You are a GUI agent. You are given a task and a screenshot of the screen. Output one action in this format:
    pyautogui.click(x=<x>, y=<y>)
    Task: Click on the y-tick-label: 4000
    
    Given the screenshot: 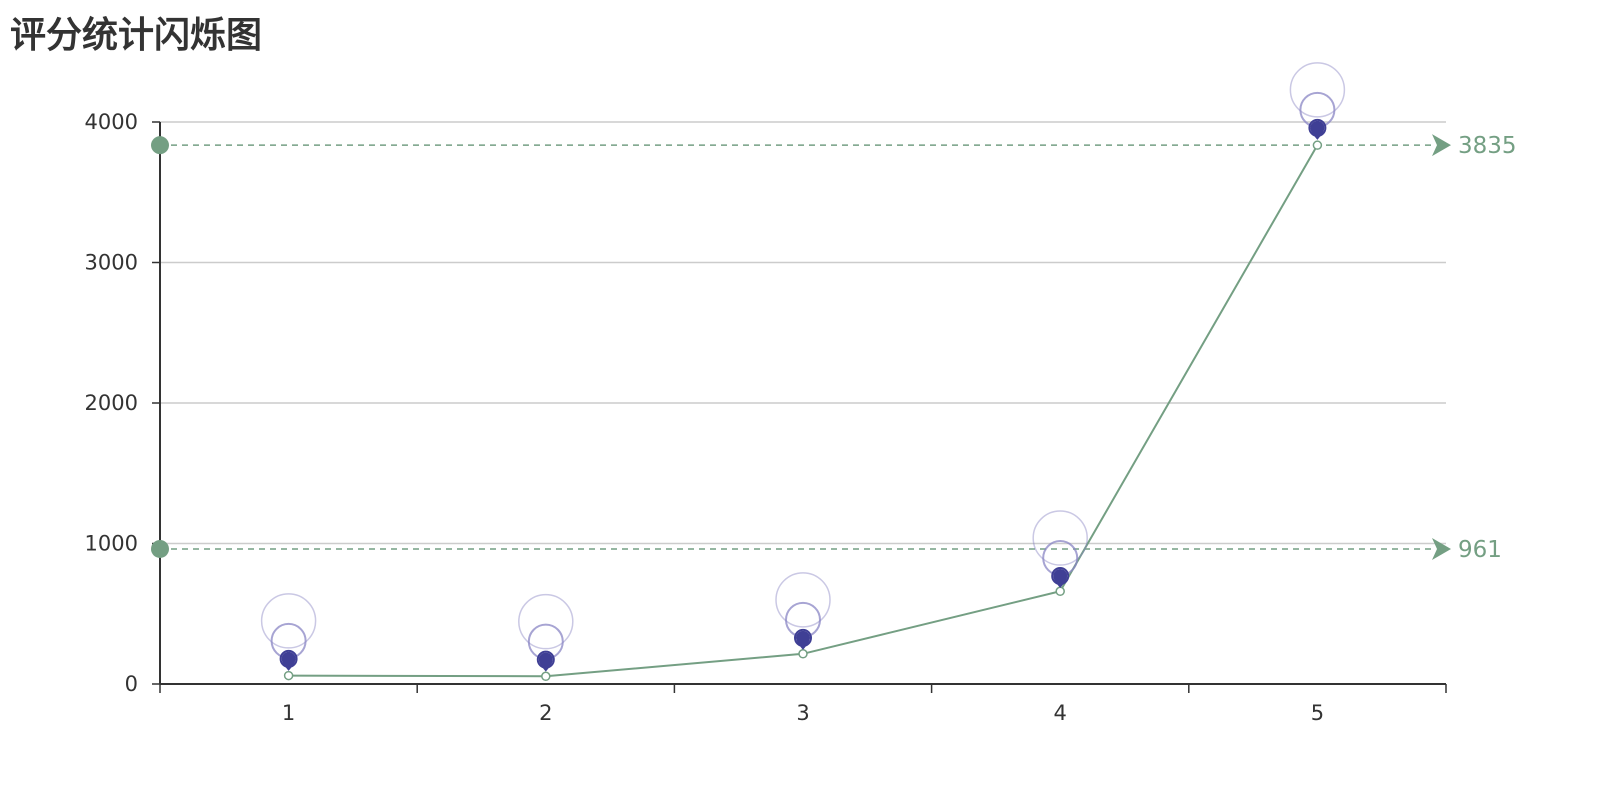 What is the action you would take?
    pyautogui.click(x=111, y=122)
    